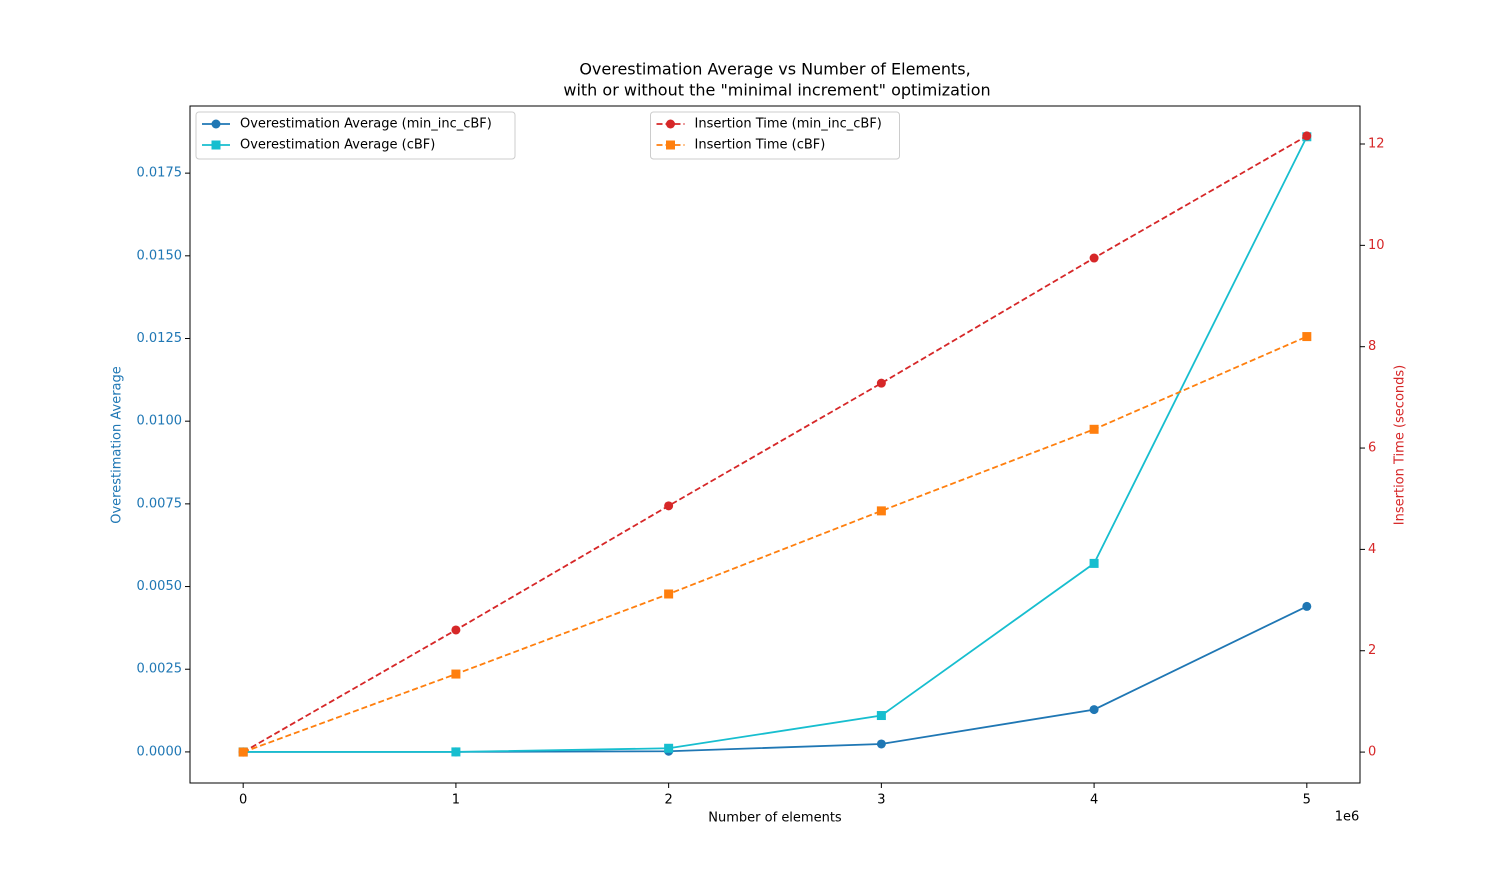 This screenshot has width=1512, height=884. Describe the element at coordinates (117, 445) in the screenshot. I see `y-axis-label: Overestimation Average` at that location.